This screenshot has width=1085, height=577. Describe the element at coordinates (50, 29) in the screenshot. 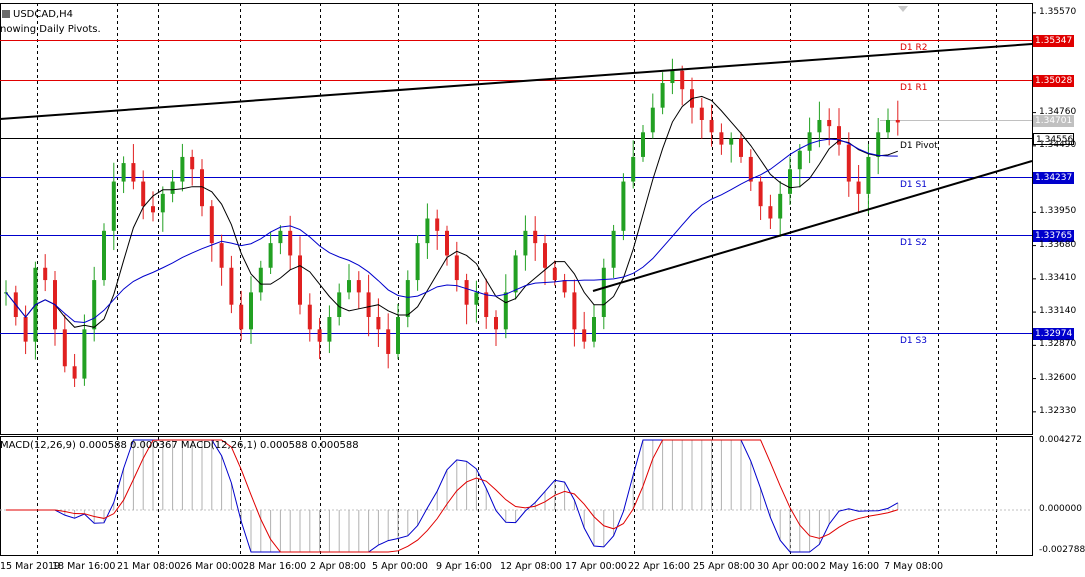

I see `indicator-note: nowing Daily Pivots.` at that location.